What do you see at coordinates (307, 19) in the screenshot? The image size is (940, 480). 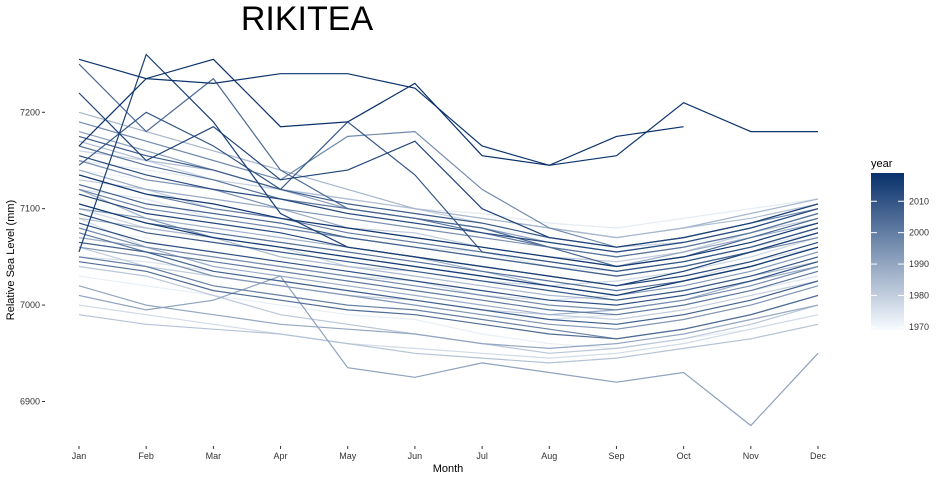 I see `chart-title: RIKITEA` at bounding box center [307, 19].